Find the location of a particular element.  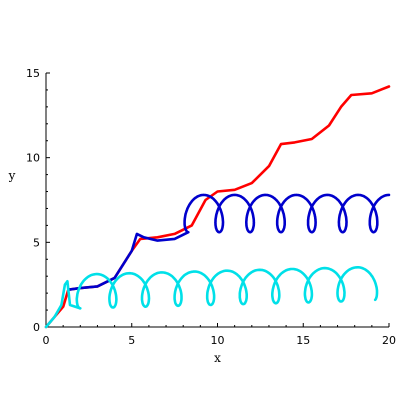

x-tick-label: 5 is located at coordinates (131, 340).